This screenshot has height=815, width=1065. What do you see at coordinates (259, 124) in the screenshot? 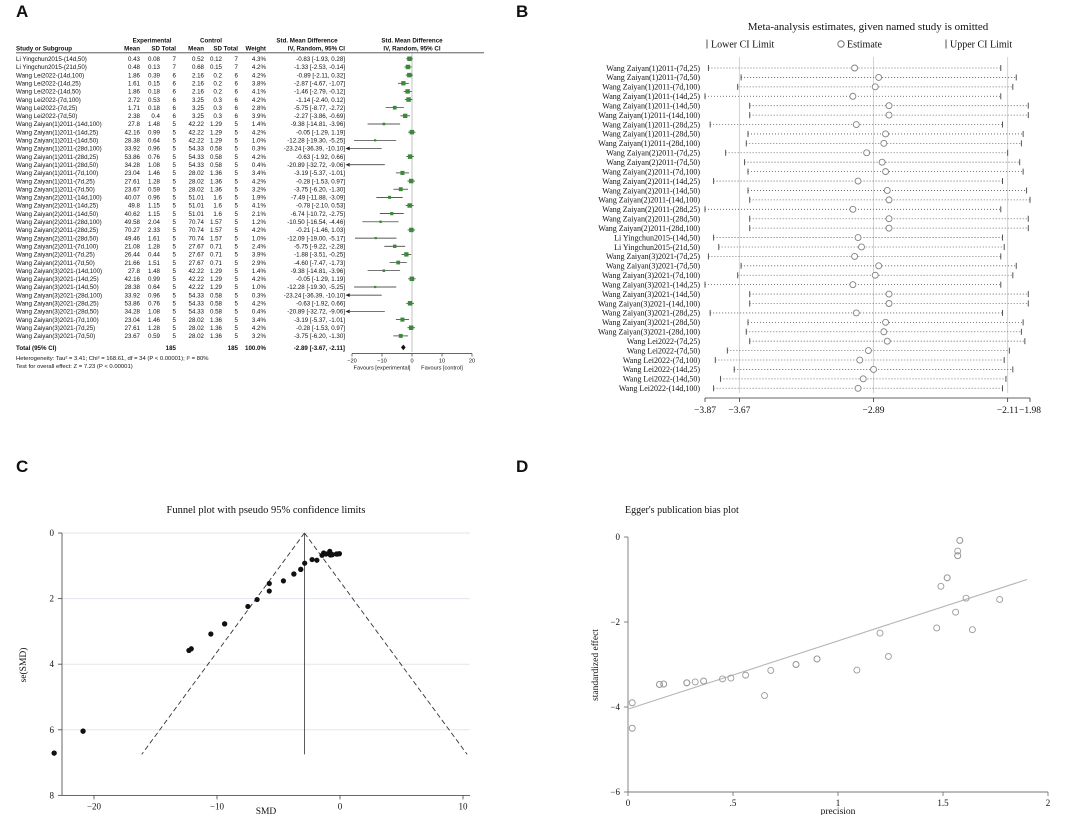
I see `study-cell: 1.4%` at bounding box center [259, 124].